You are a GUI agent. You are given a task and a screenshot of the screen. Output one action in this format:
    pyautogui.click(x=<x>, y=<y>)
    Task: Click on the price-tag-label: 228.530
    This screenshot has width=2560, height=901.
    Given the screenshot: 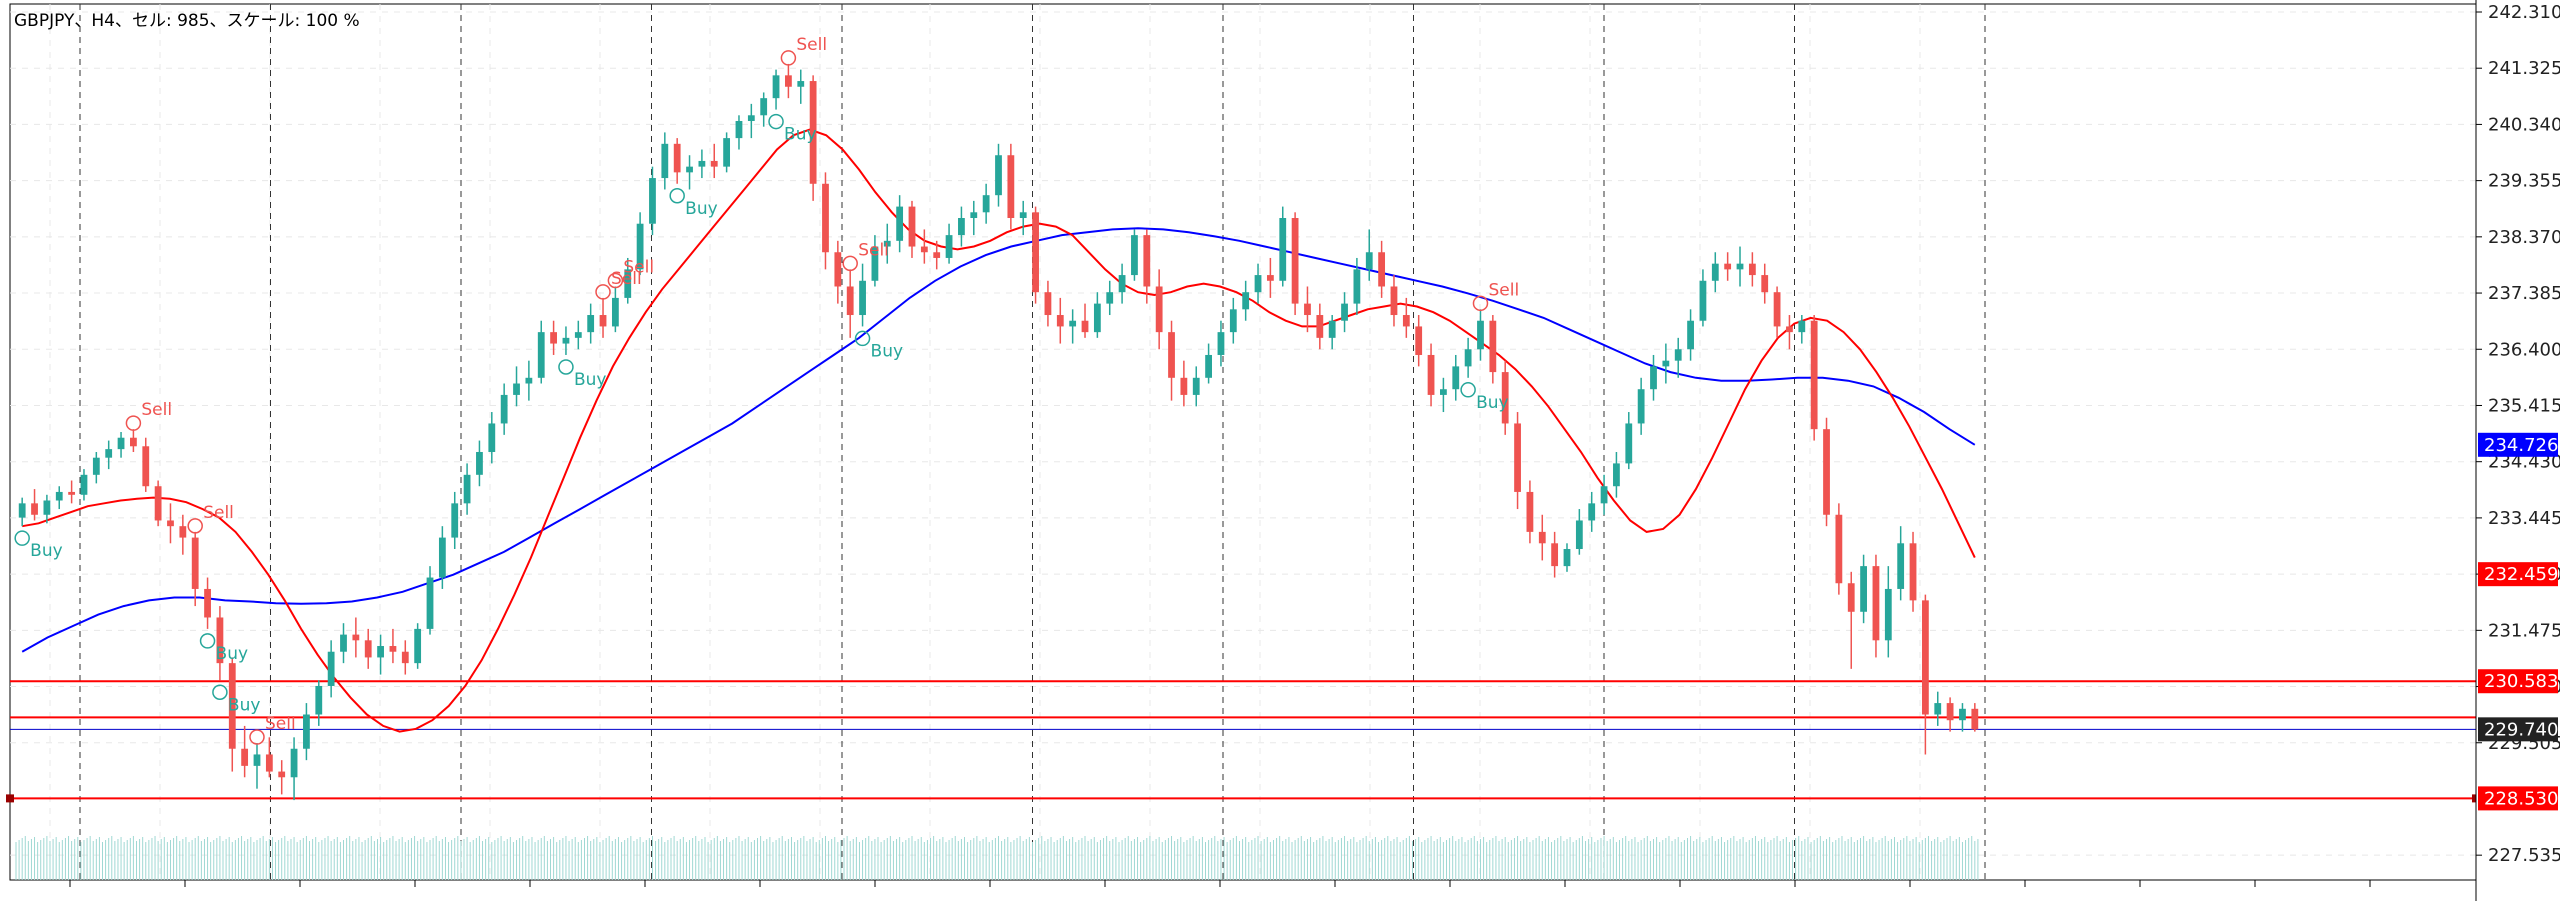 What is the action you would take?
    pyautogui.click(x=2521, y=798)
    